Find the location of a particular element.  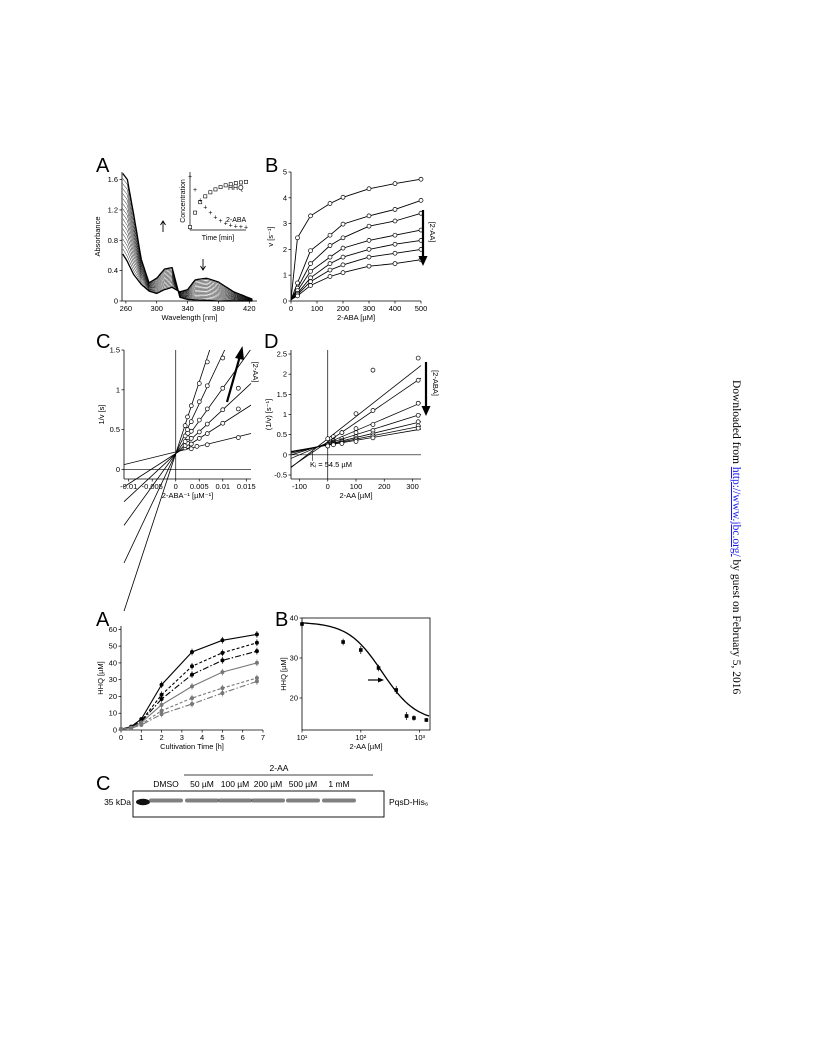

x-tick-label: 200 is located at coordinates (343, 308).